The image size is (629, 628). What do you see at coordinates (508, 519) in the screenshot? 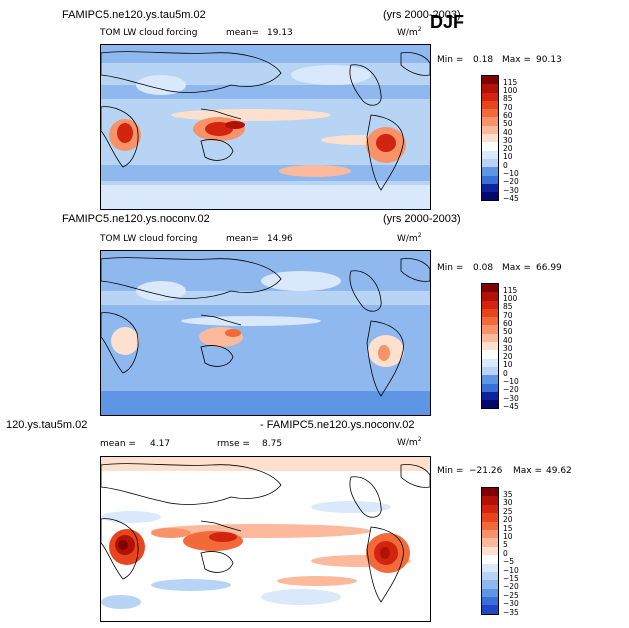
I see `panel3-cbar-label: 20` at bounding box center [508, 519].